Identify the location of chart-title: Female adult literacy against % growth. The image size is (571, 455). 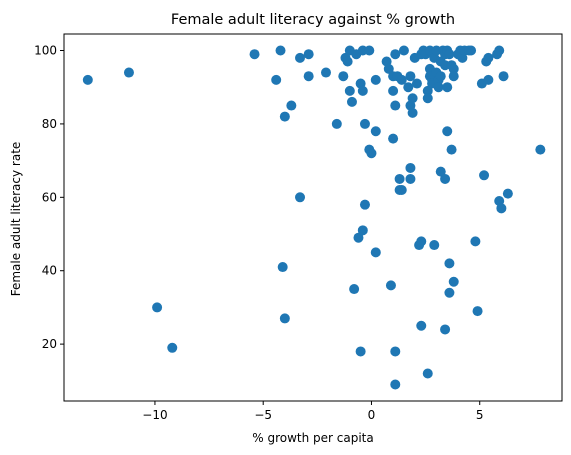
(313, 20).